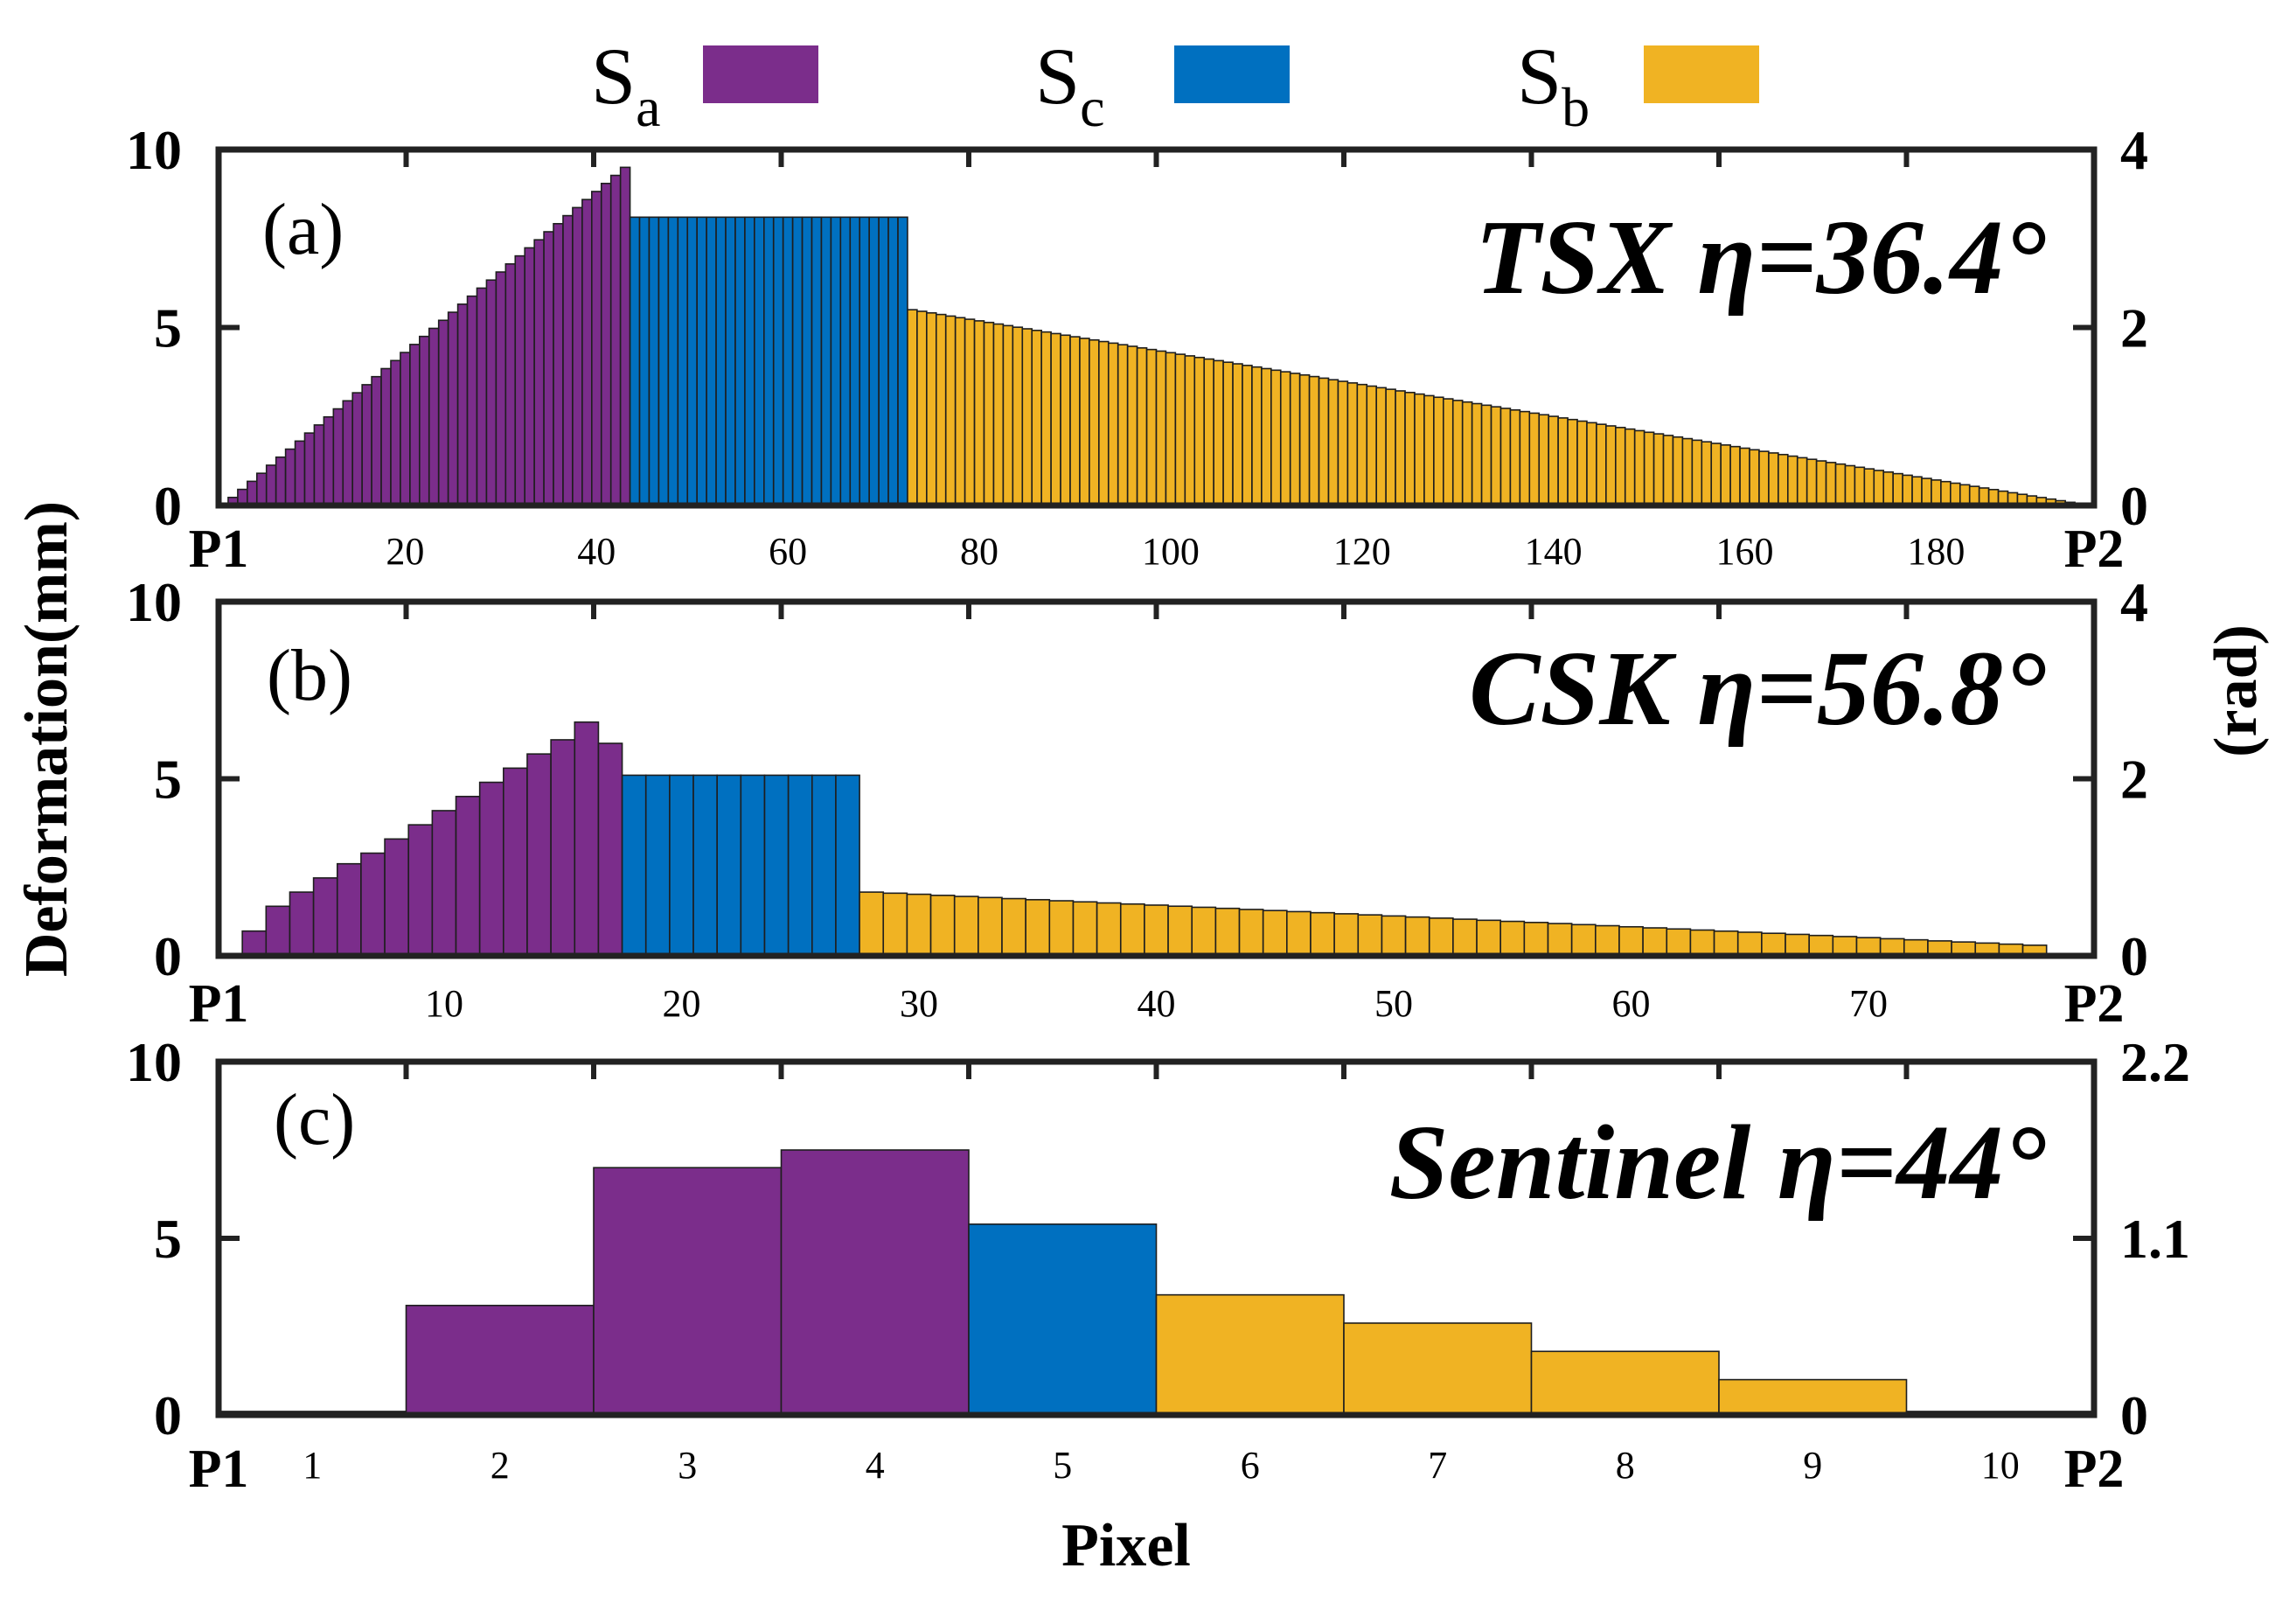 This screenshot has width=2296, height=1603. I want to click on legend: Sa Sc Sb, so click(1175, 84).